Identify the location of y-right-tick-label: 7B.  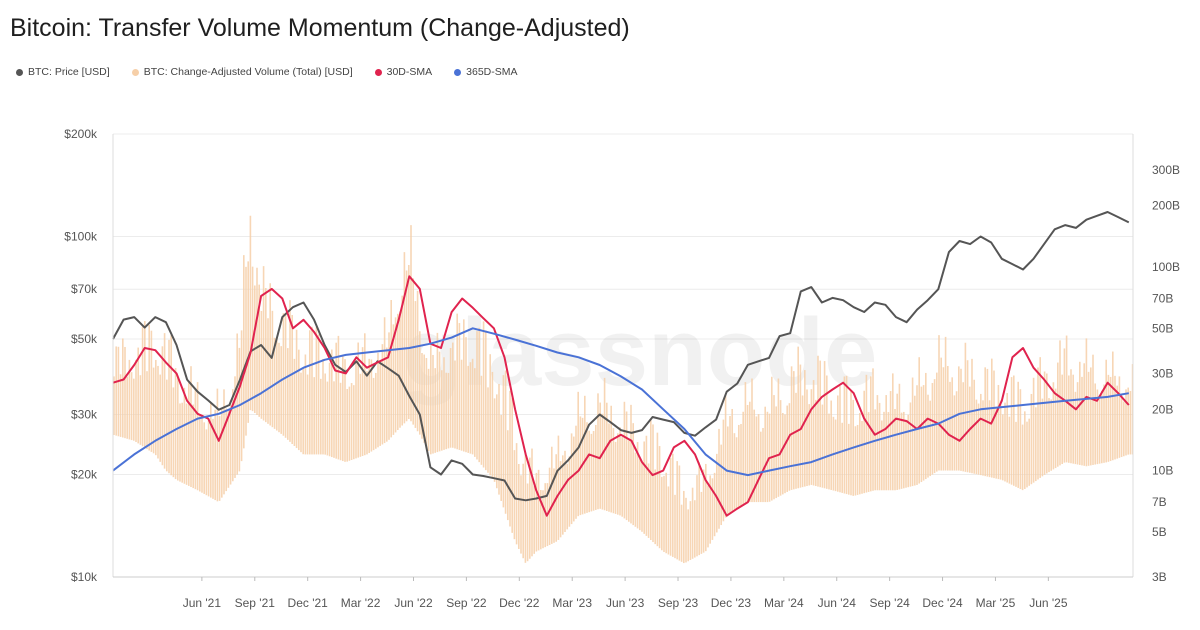
(1159, 502).